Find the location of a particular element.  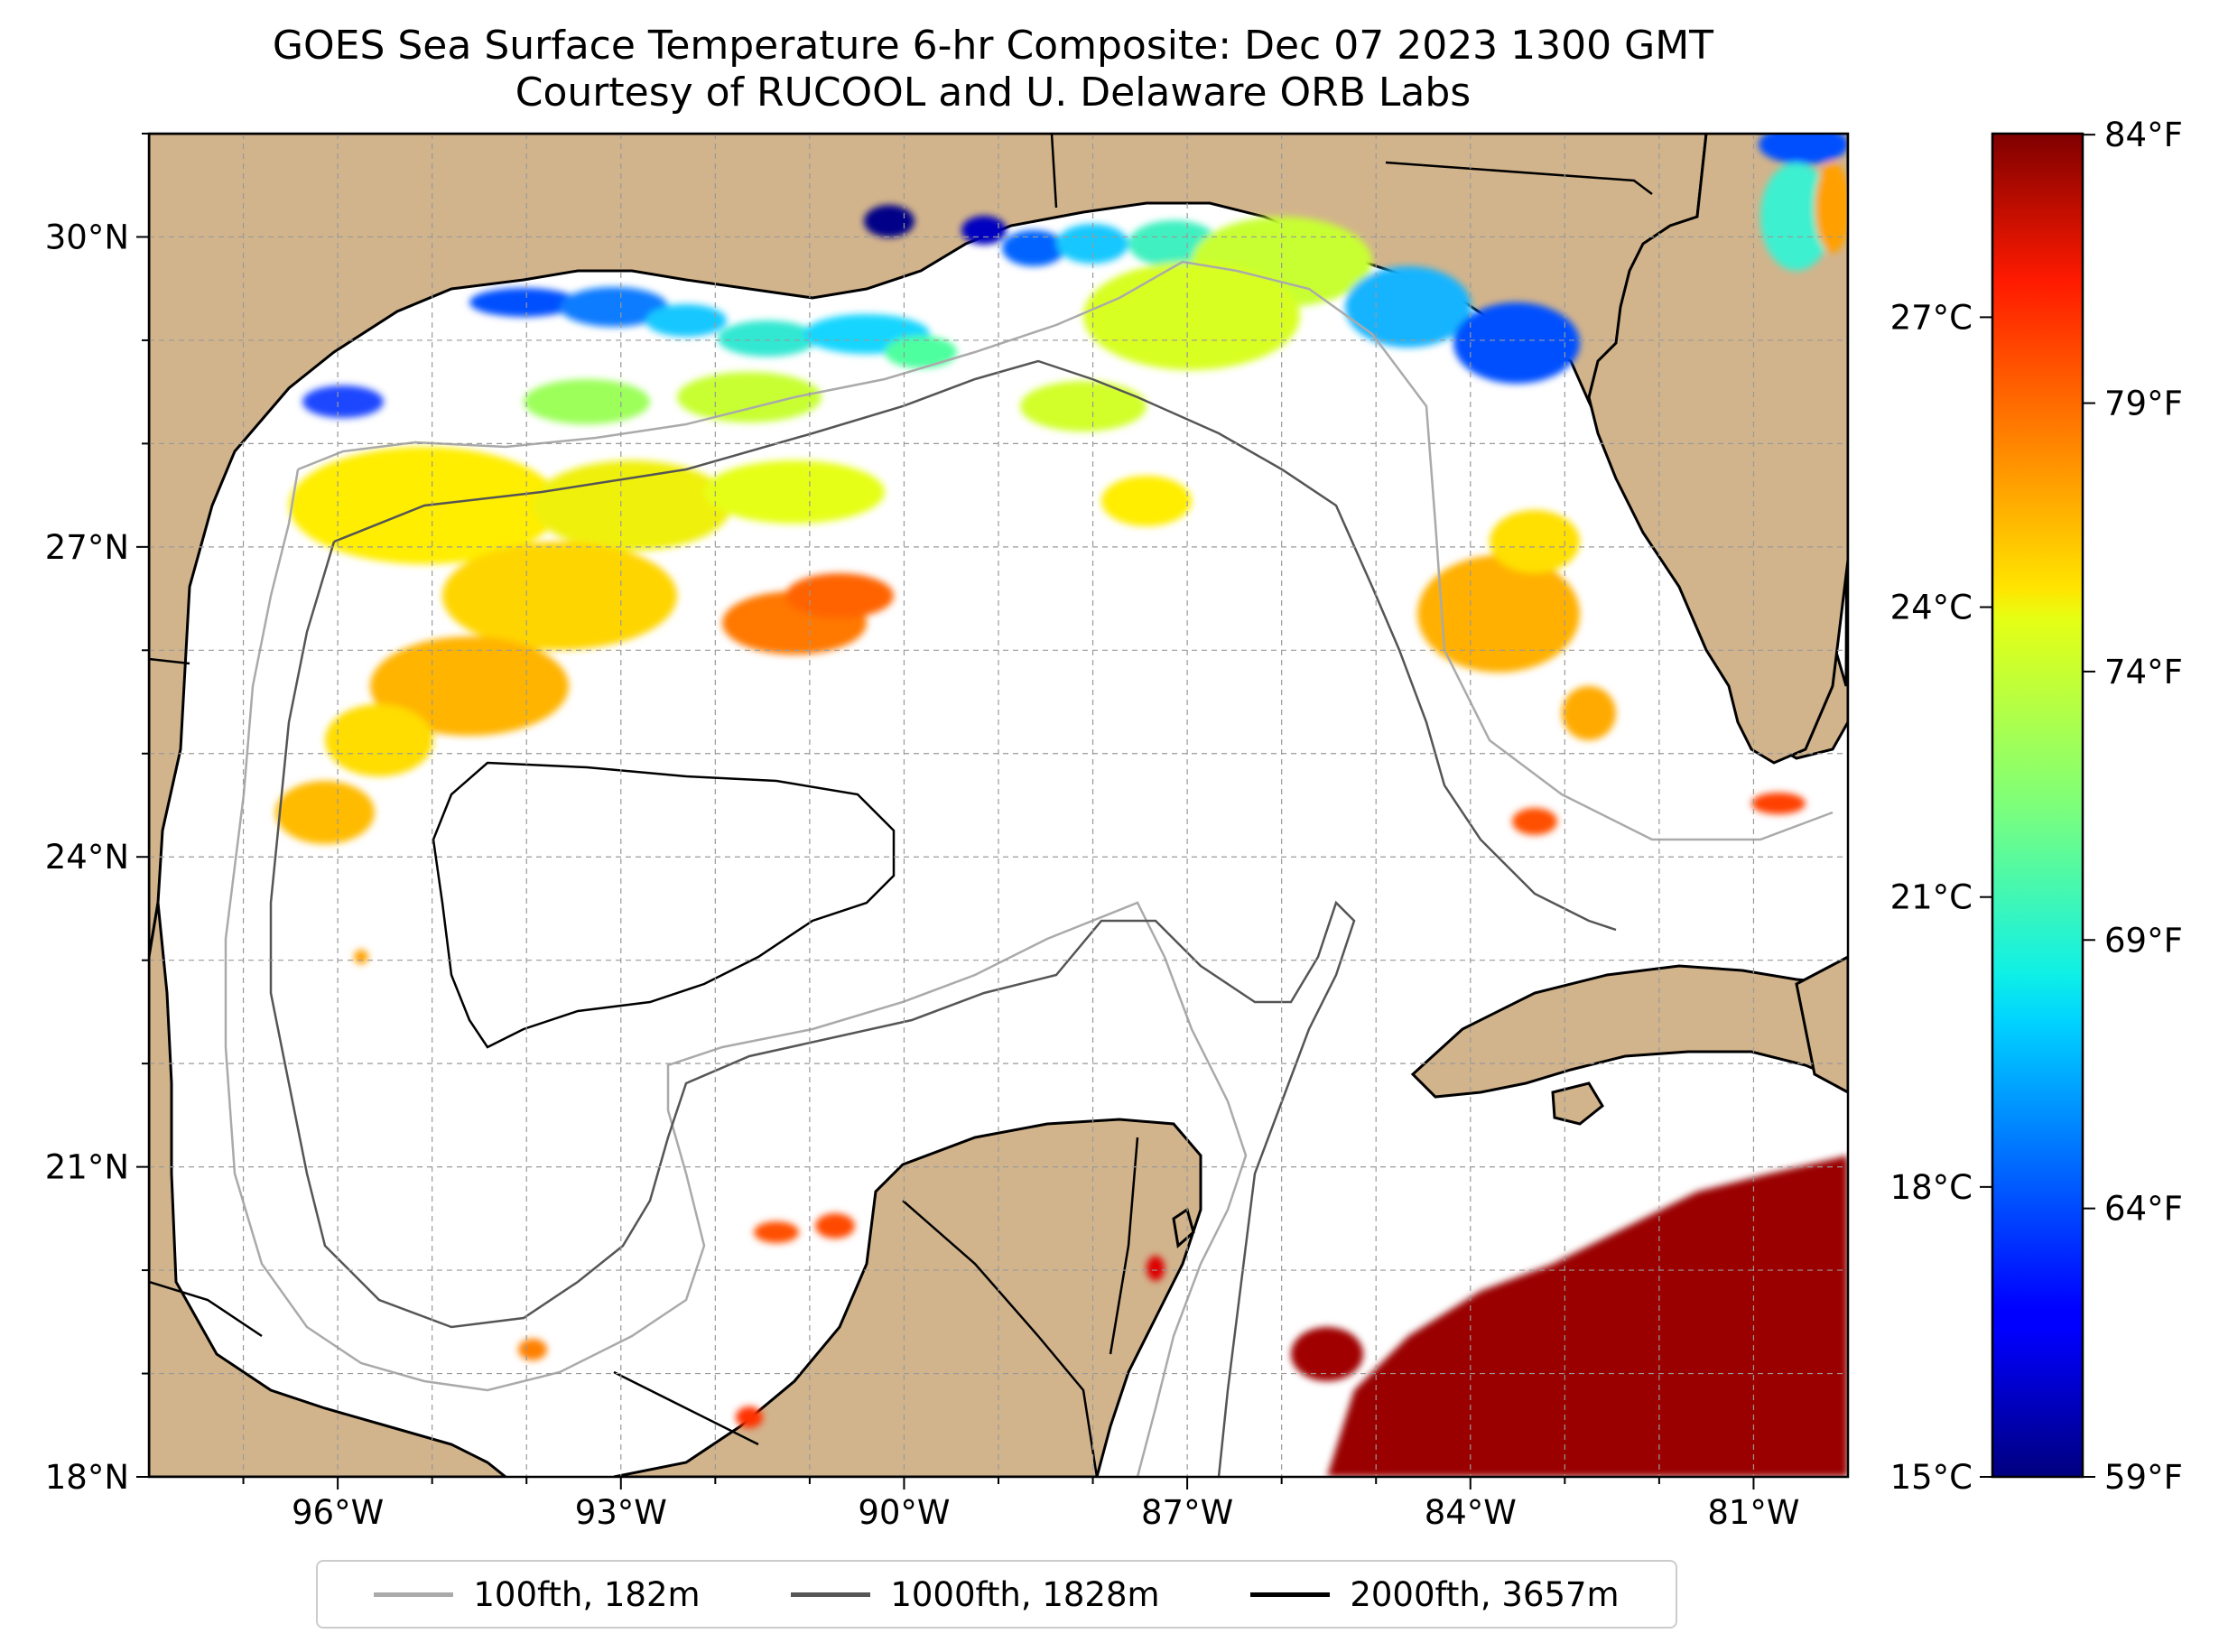

colorbar-fahrenheit-ticks: 59°F 64°F 69°F 74°F 79°F 84°F is located at coordinates (2133, 806).